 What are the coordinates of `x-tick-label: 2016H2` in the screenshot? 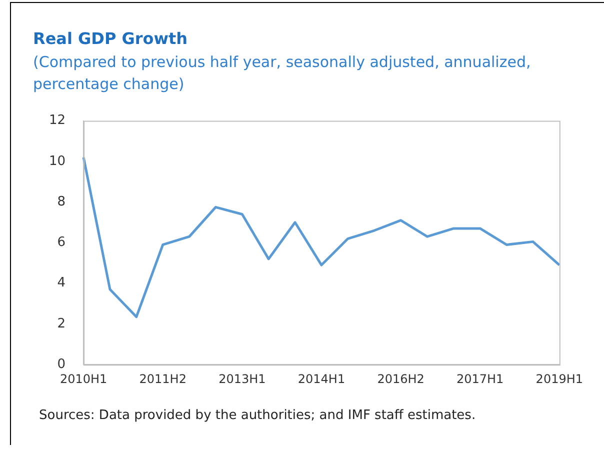 It's located at (400, 379).